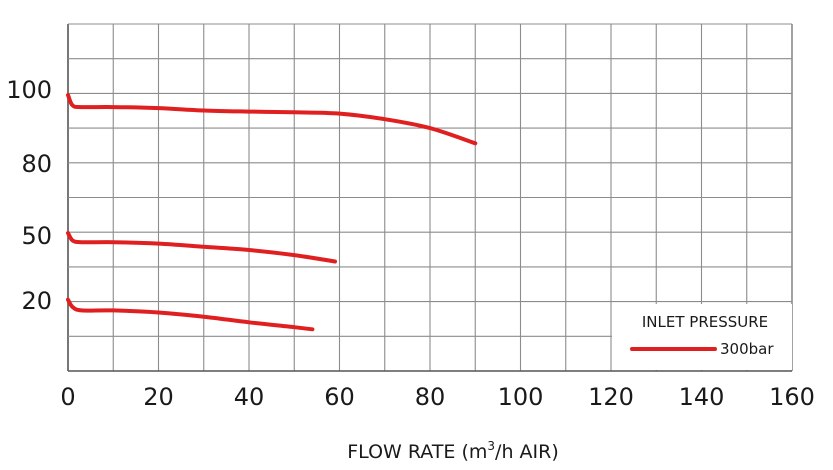 This screenshot has width=833, height=470. What do you see at coordinates (36, 164) in the screenshot?
I see `y-tick-label: 80` at bounding box center [36, 164].